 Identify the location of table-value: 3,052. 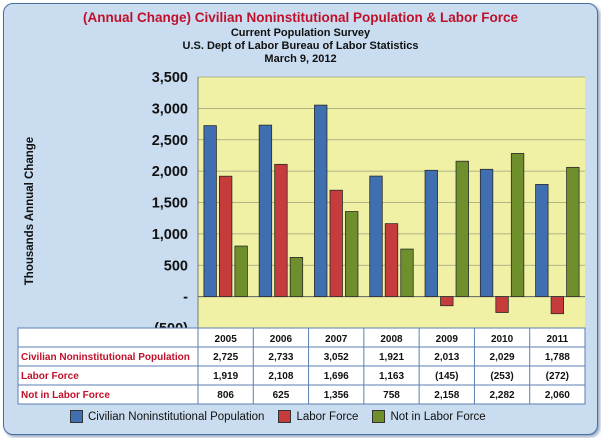
(336, 357).